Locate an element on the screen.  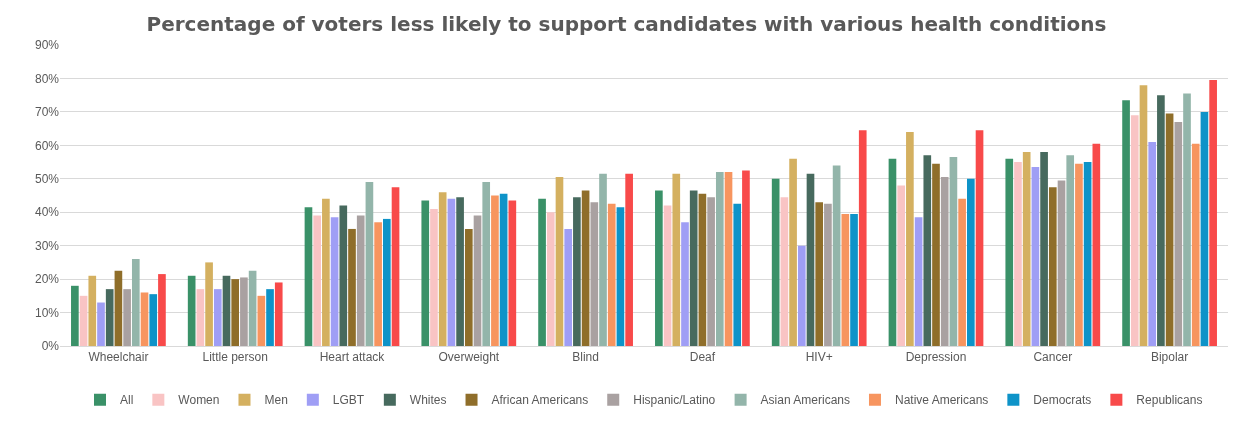
legend-label: Democrats is located at coordinates (1062, 400).